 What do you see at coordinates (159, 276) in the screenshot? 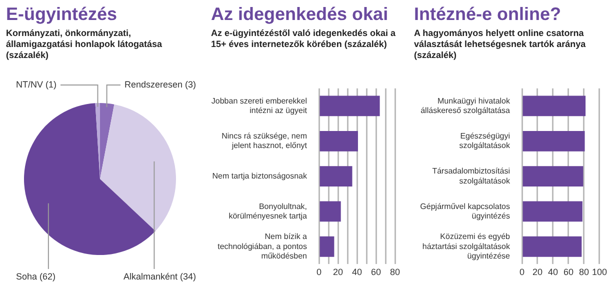
I see `slice-label: Alkalmanként (34)` at bounding box center [159, 276].